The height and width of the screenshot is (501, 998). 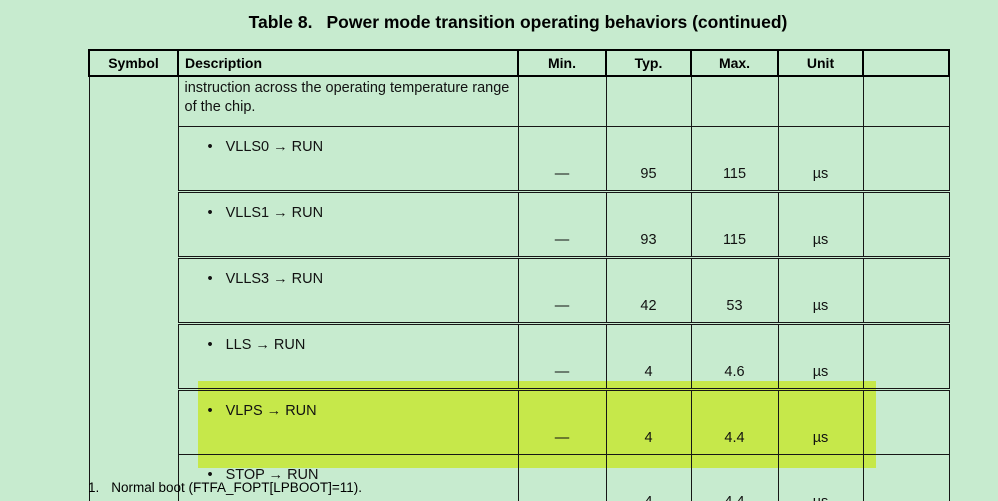 What do you see at coordinates (648, 159) in the screenshot?
I see `typ-cell: 95` at bounding box center [648, 159].